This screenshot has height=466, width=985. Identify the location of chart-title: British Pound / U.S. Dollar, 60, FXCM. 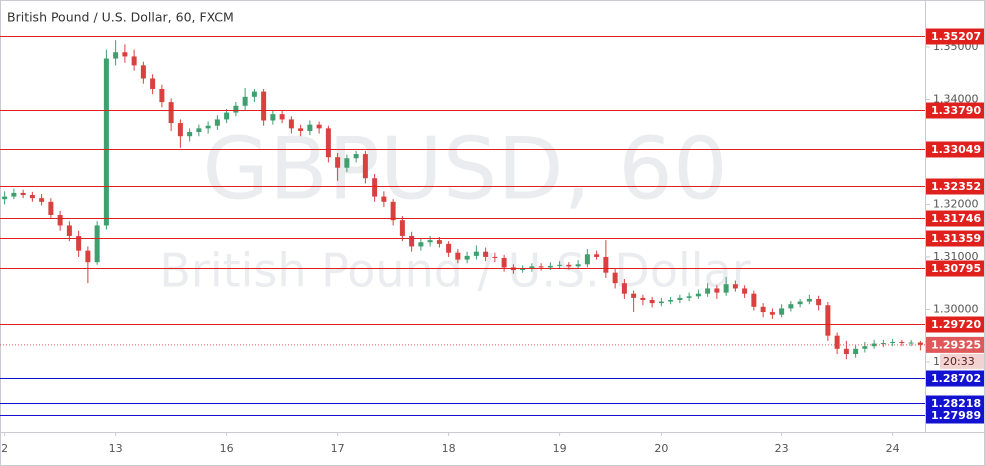
(120, 17).